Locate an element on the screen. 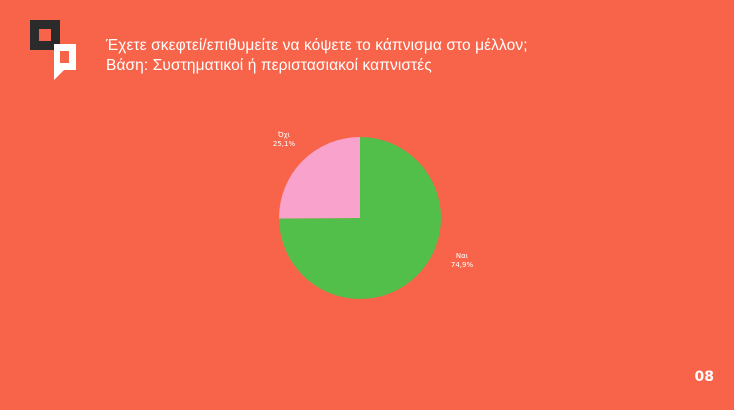  page-number: 08 is located at coordinates (704, 377).